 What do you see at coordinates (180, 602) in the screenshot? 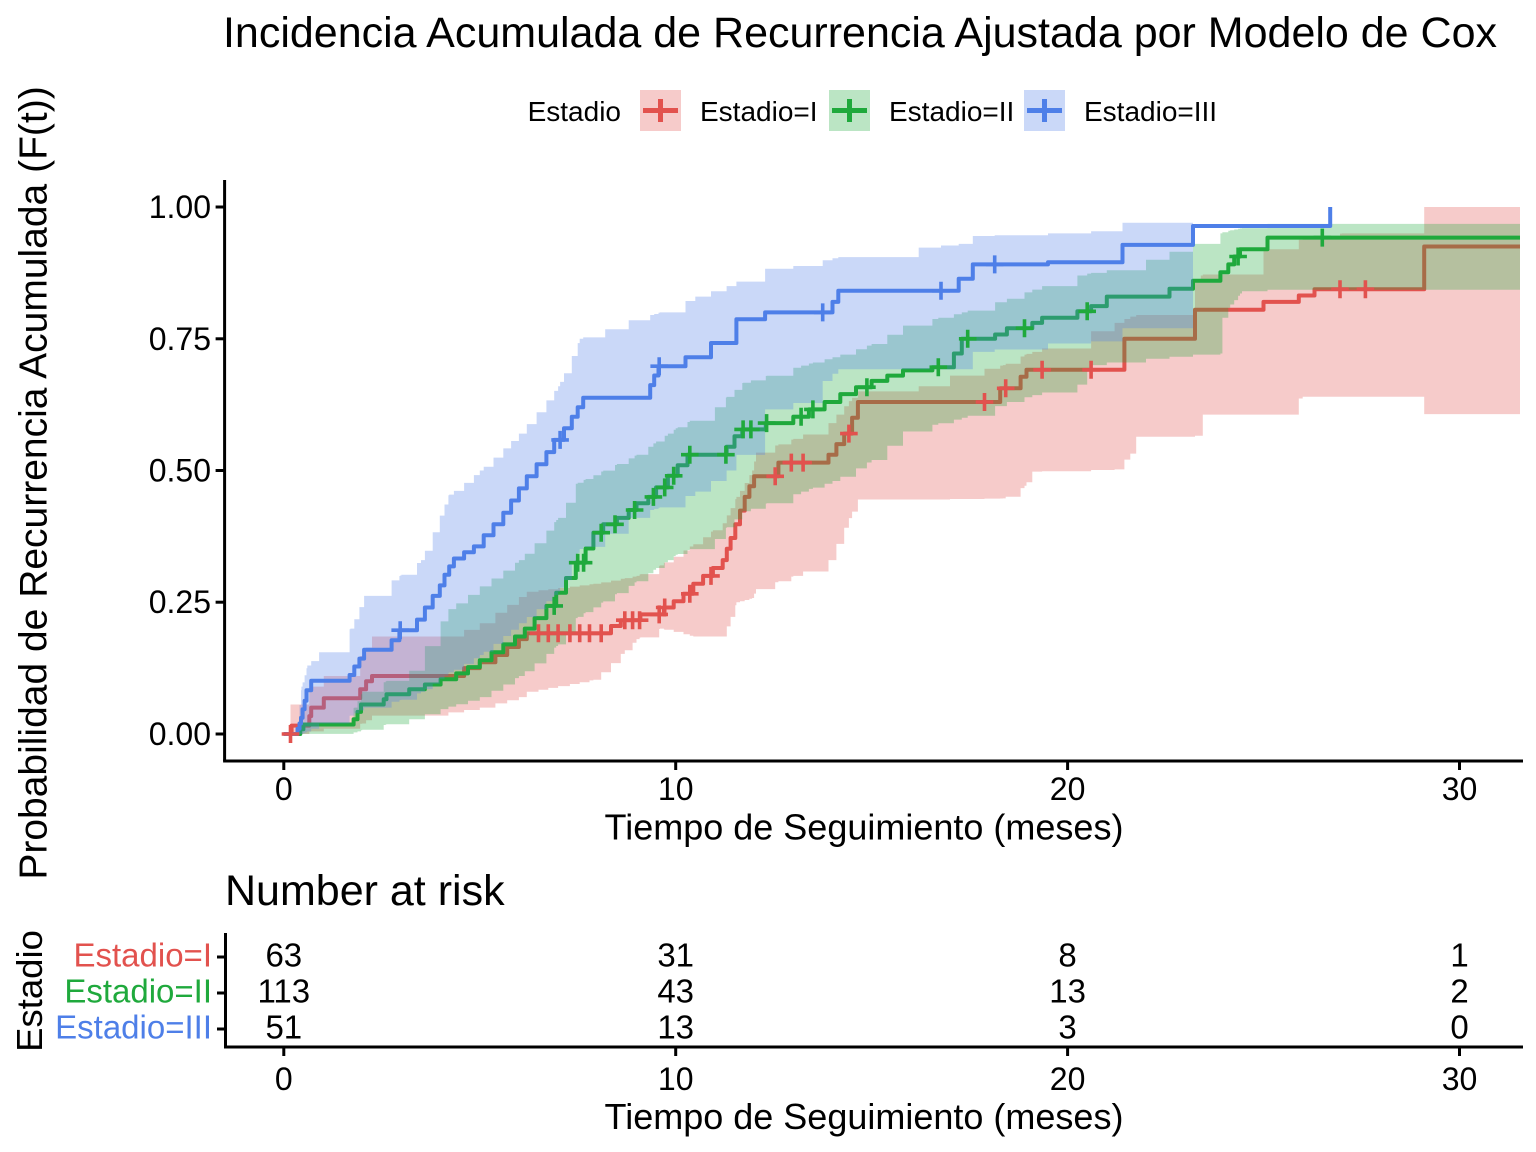
I see `svg-text: 0.25` at bounding box center [180, 602].